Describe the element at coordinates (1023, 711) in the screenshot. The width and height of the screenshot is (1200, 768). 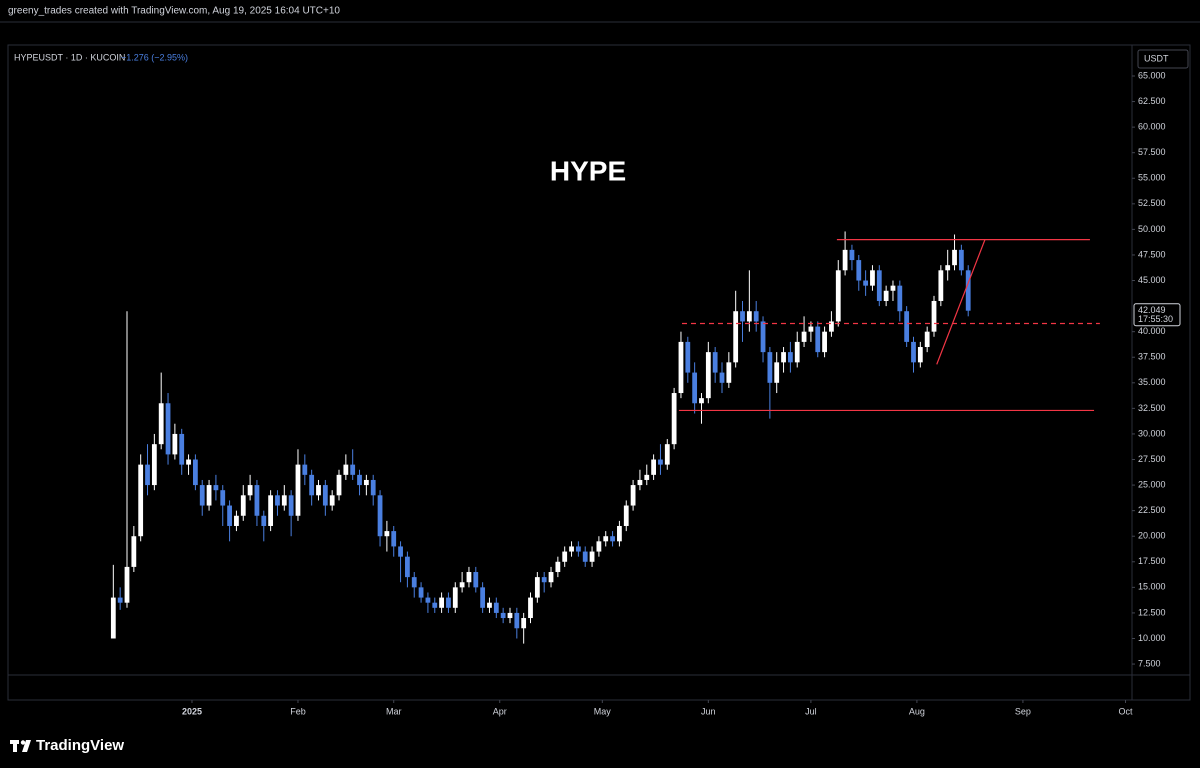
I see `x-tick-label: Sep` at that location.